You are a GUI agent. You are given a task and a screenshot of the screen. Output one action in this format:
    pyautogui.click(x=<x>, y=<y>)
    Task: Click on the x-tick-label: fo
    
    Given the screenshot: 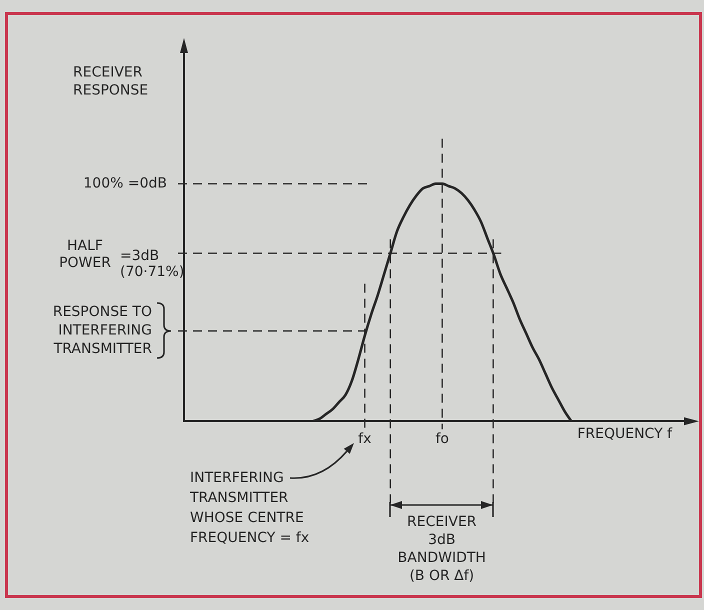 What is the action you would take?
    pyautogui.click(x=442, y=439)
    